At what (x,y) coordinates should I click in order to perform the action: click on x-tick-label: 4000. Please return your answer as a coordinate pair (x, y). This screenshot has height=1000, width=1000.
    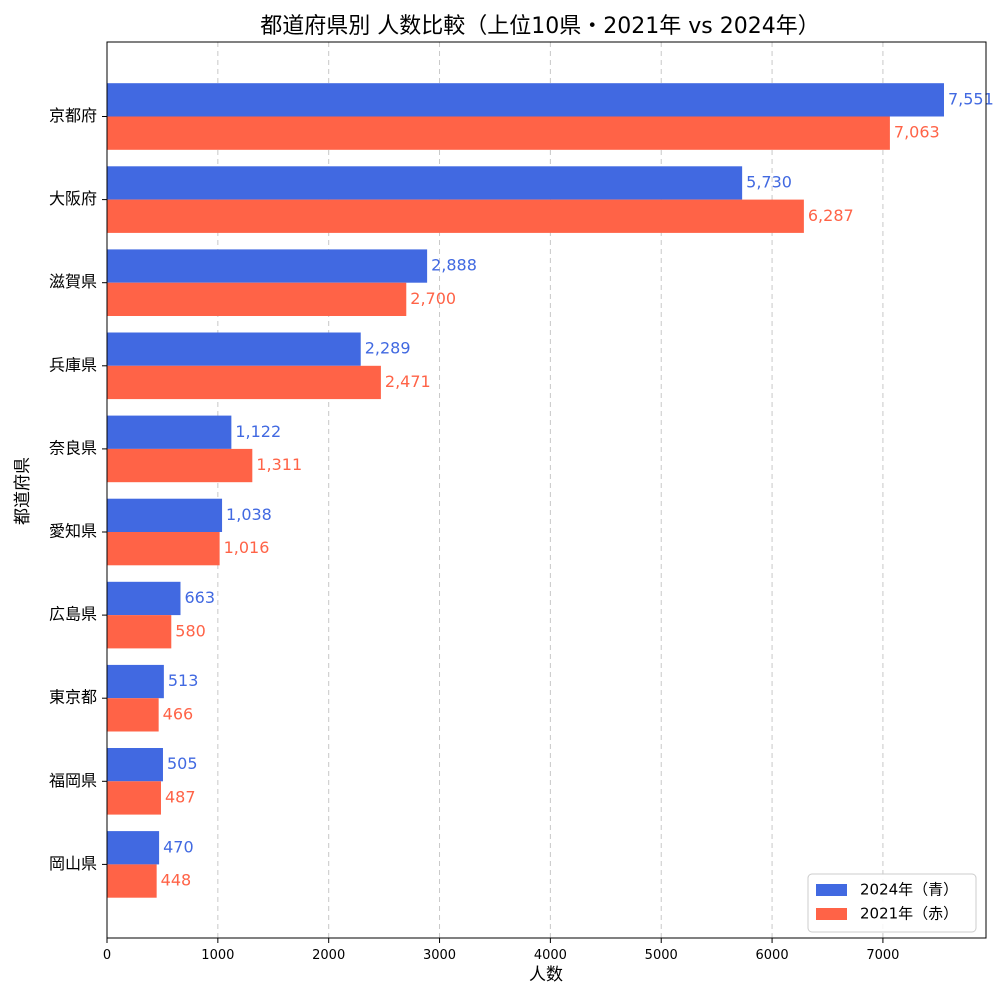
    Looking at the image, I should click on (550, 955).